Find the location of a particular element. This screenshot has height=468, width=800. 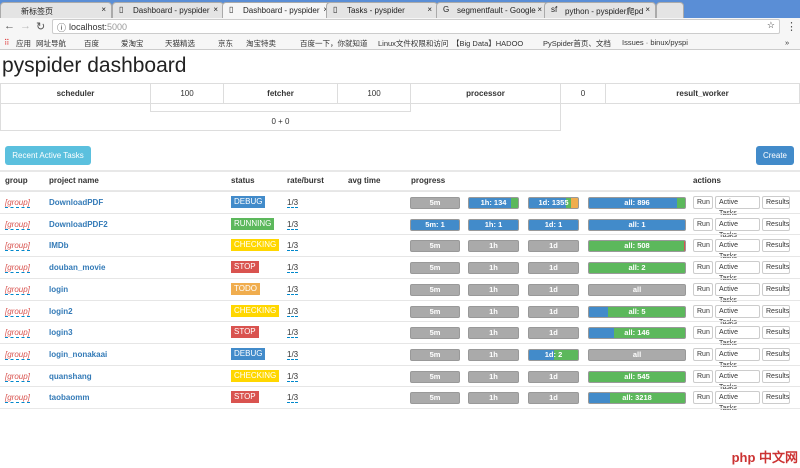

browser-tab: ▯ Tasks - pyspider × is located at coordinates (382, 10).